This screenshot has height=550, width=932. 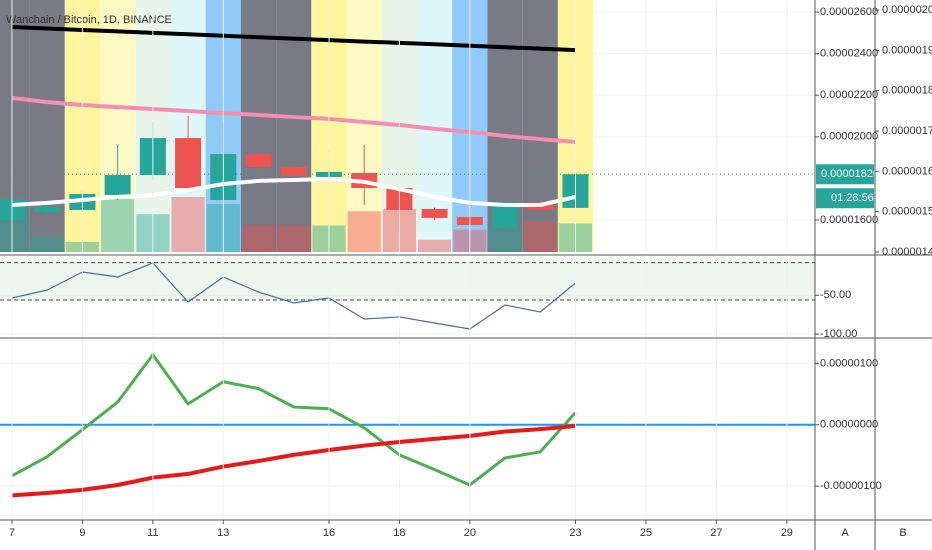 What do you see at coordinates (849, 95) in the screenshot?
I see `y-tick-label: 0.00002200` at bounding box center [849, 95].